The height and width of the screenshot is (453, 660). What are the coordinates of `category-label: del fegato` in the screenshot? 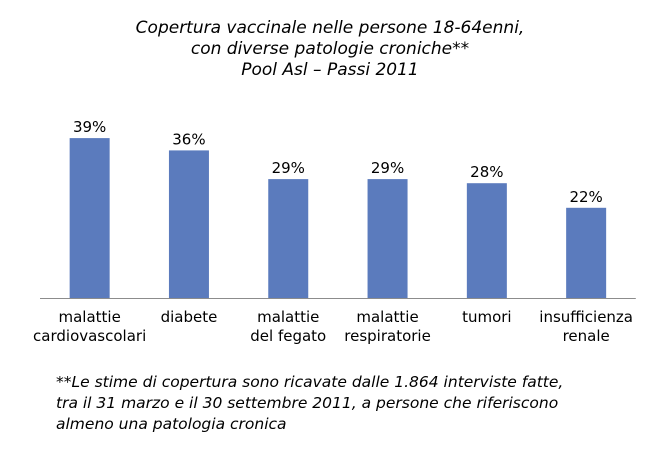 It's located at (288, 336).